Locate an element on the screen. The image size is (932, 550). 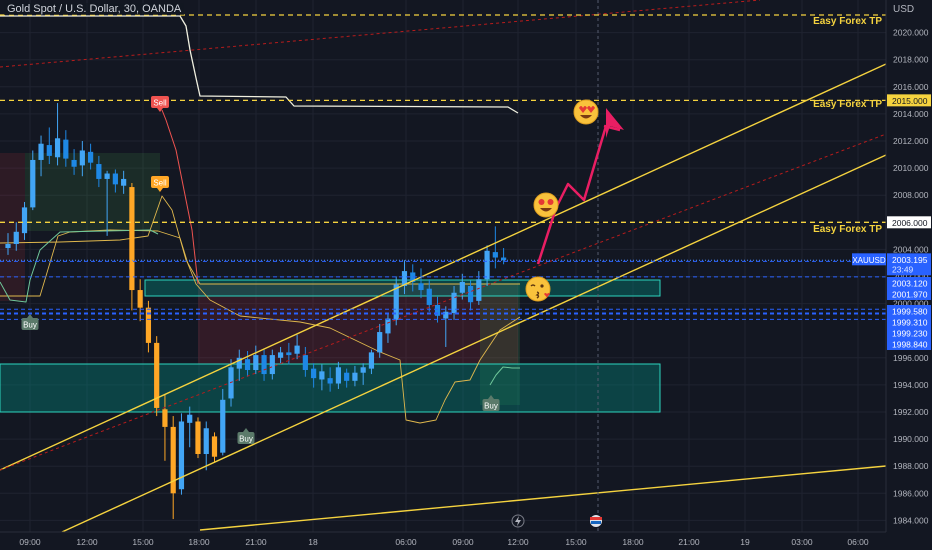
svg-text: 2001.970 is located at coordinates (910, 295).